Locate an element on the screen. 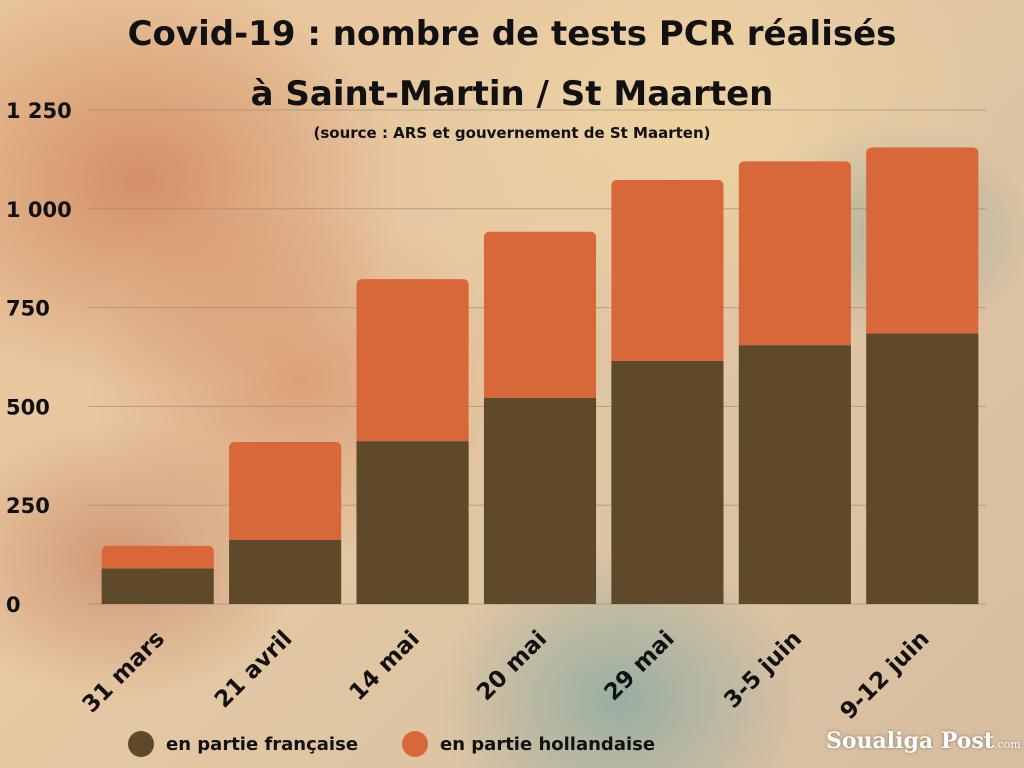 This screenshot has width=1024, height=768. legend-swatch-dutch is located at coordinates (415, 744).